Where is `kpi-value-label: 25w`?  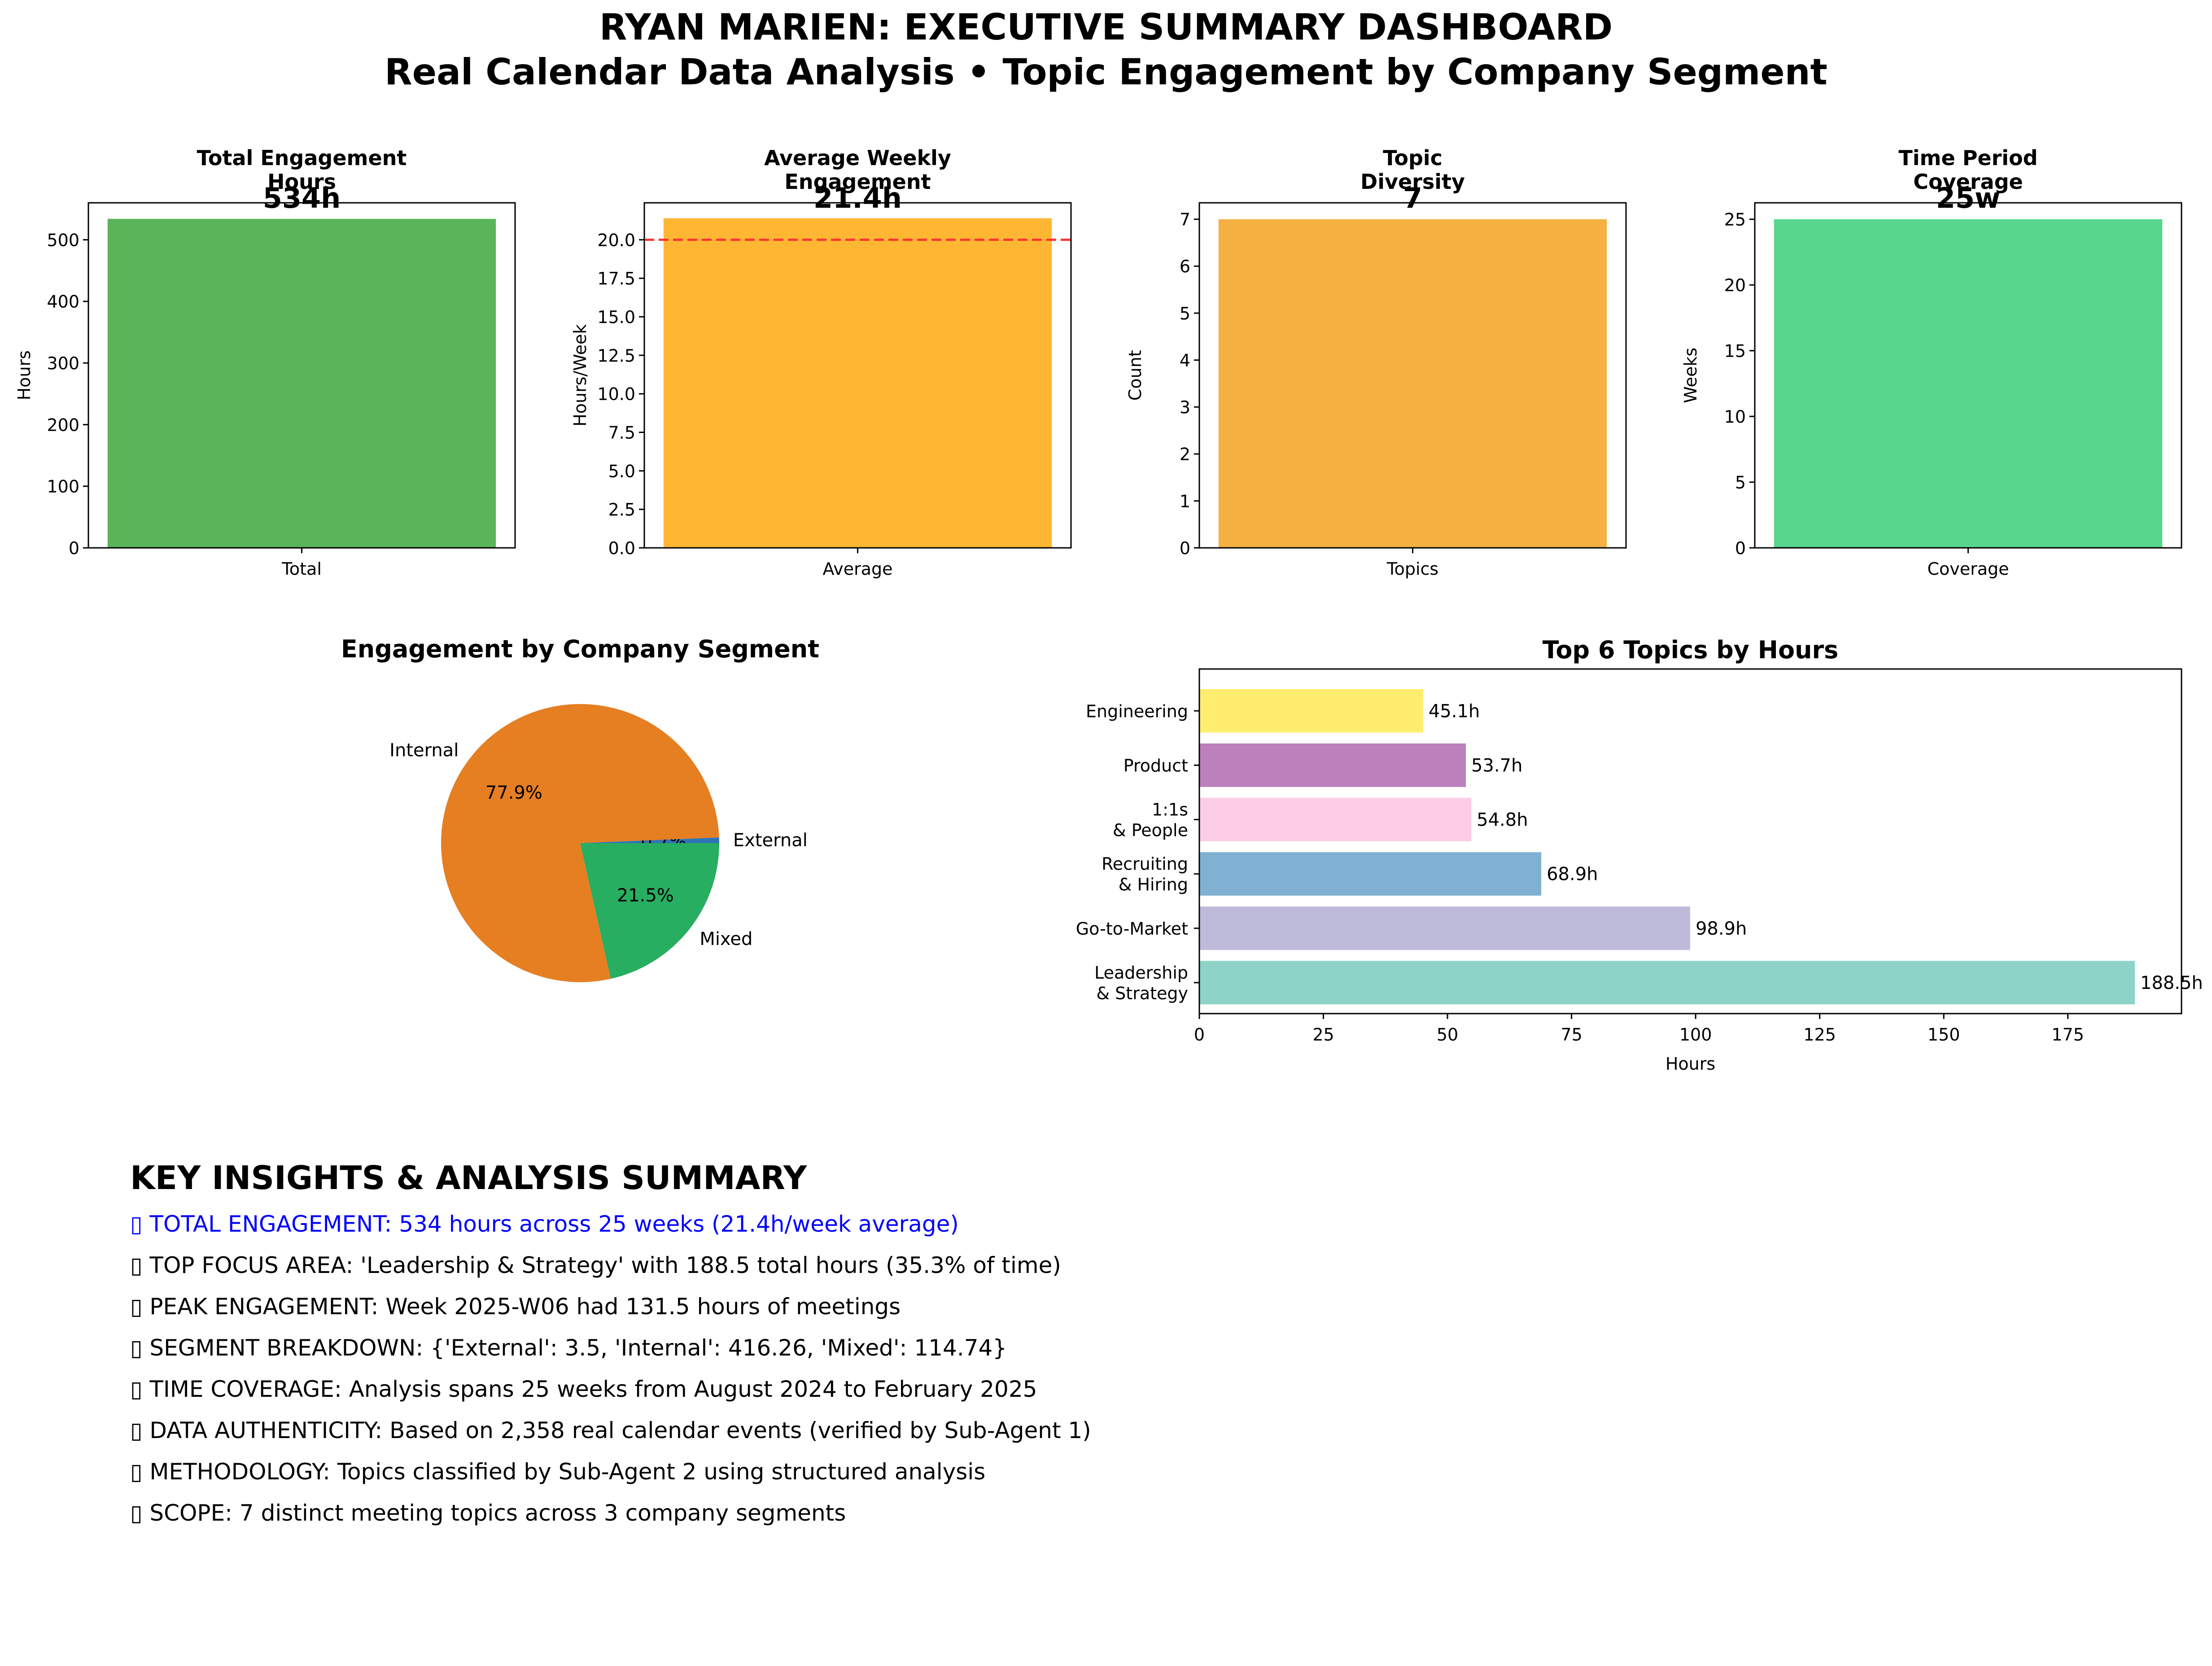 kpi-value-label: 25w is located at coordinates (1968, 198).